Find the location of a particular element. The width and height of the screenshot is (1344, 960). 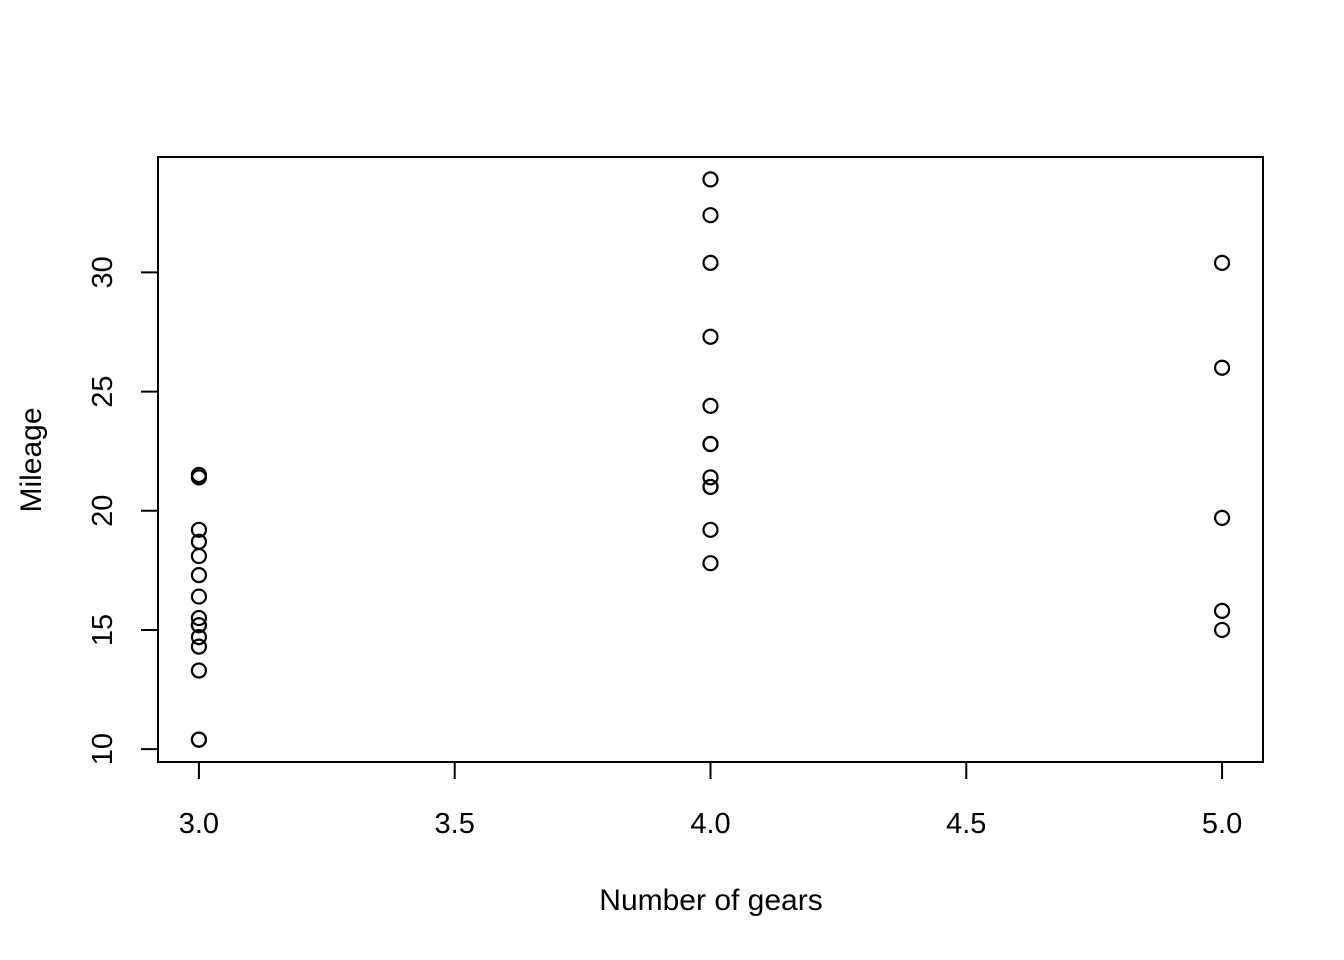

y-tick-label: 30 is located at coordinates (103, 272).